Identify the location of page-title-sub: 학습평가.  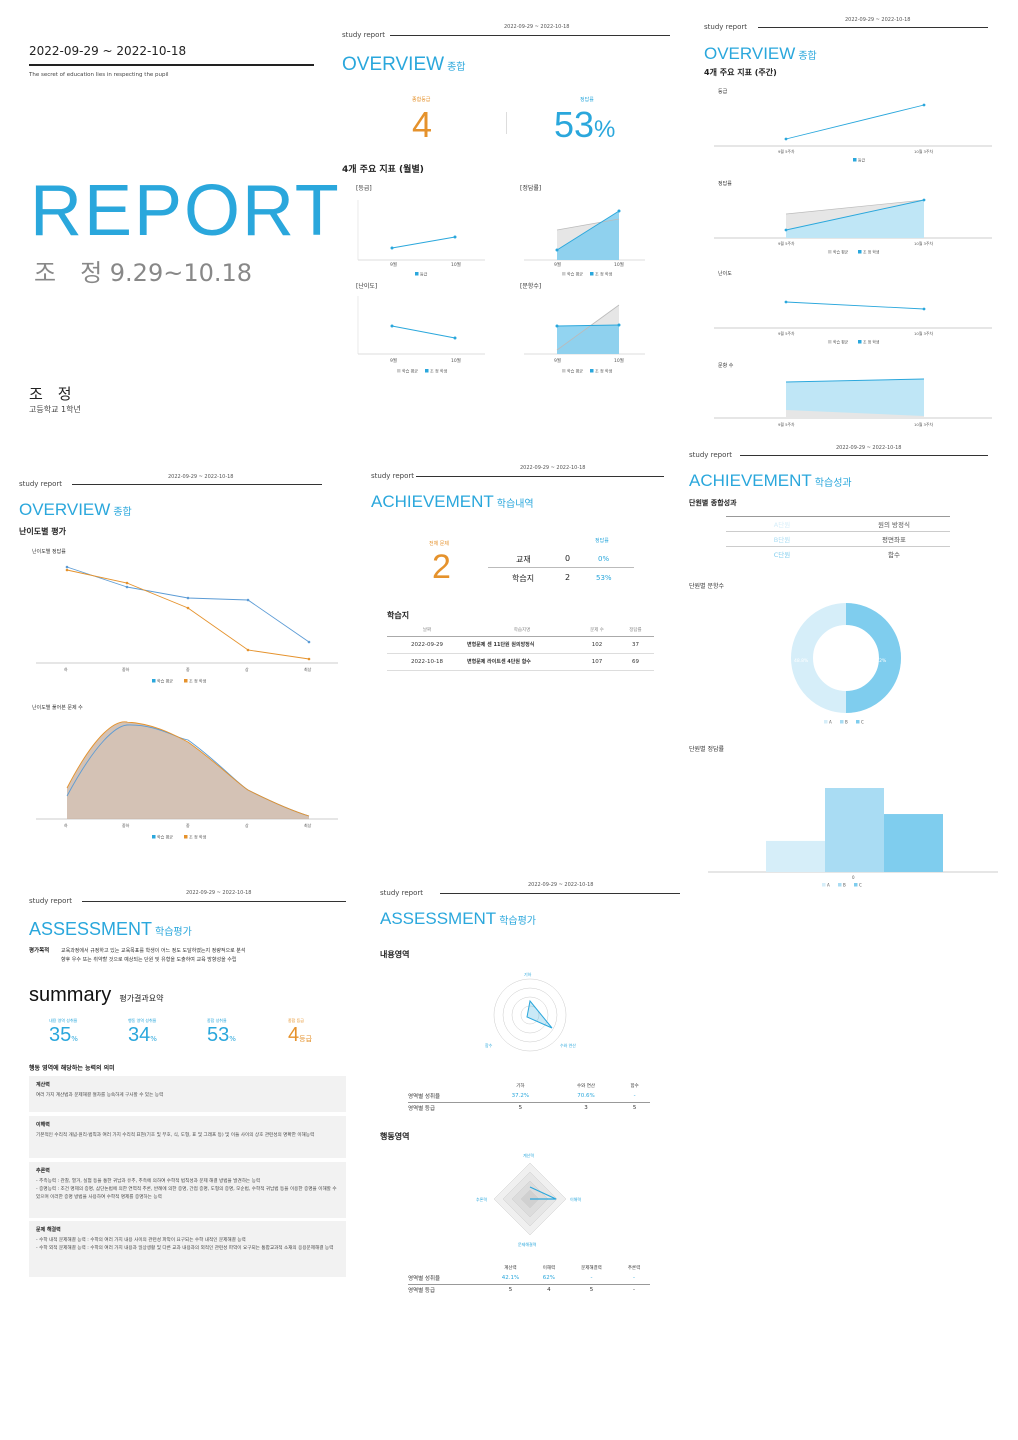
(173, 932).